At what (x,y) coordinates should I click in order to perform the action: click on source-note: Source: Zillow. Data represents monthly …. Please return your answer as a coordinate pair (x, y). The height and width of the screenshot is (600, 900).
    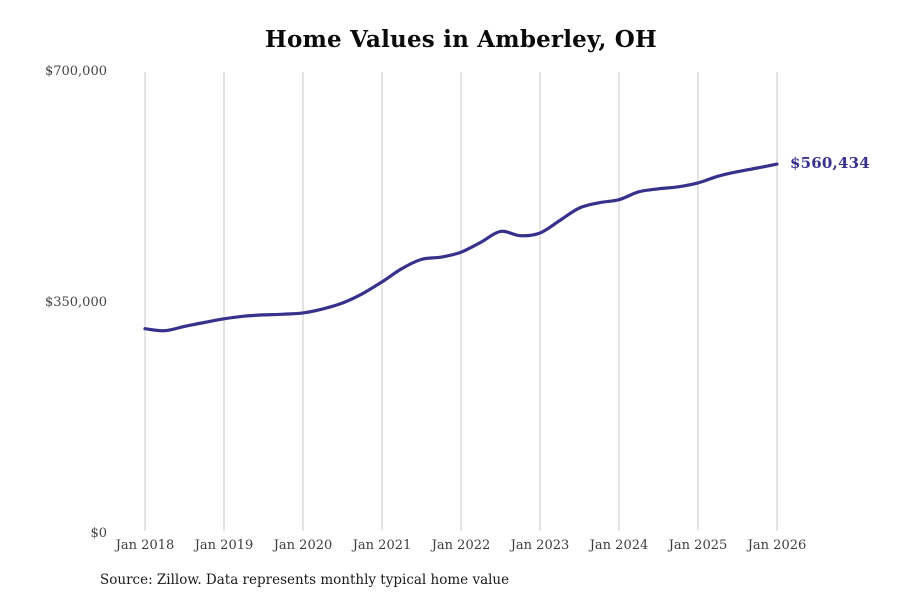
    Looking at the image, I should click on (305, 580).